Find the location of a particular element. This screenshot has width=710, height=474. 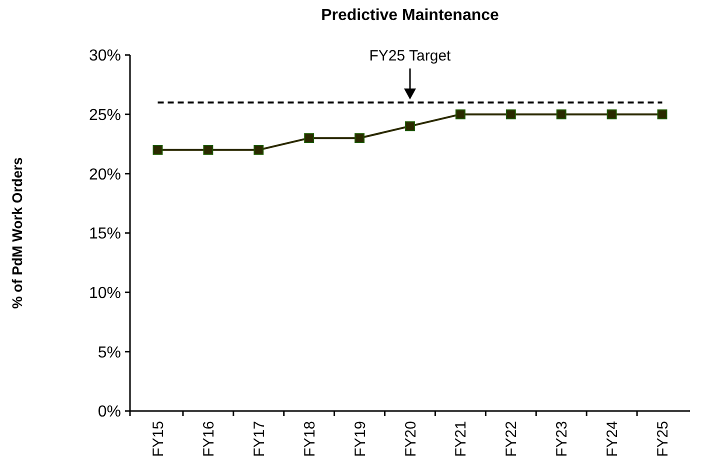

x-tick-label: FY19 is located at coordinates (360, 439).